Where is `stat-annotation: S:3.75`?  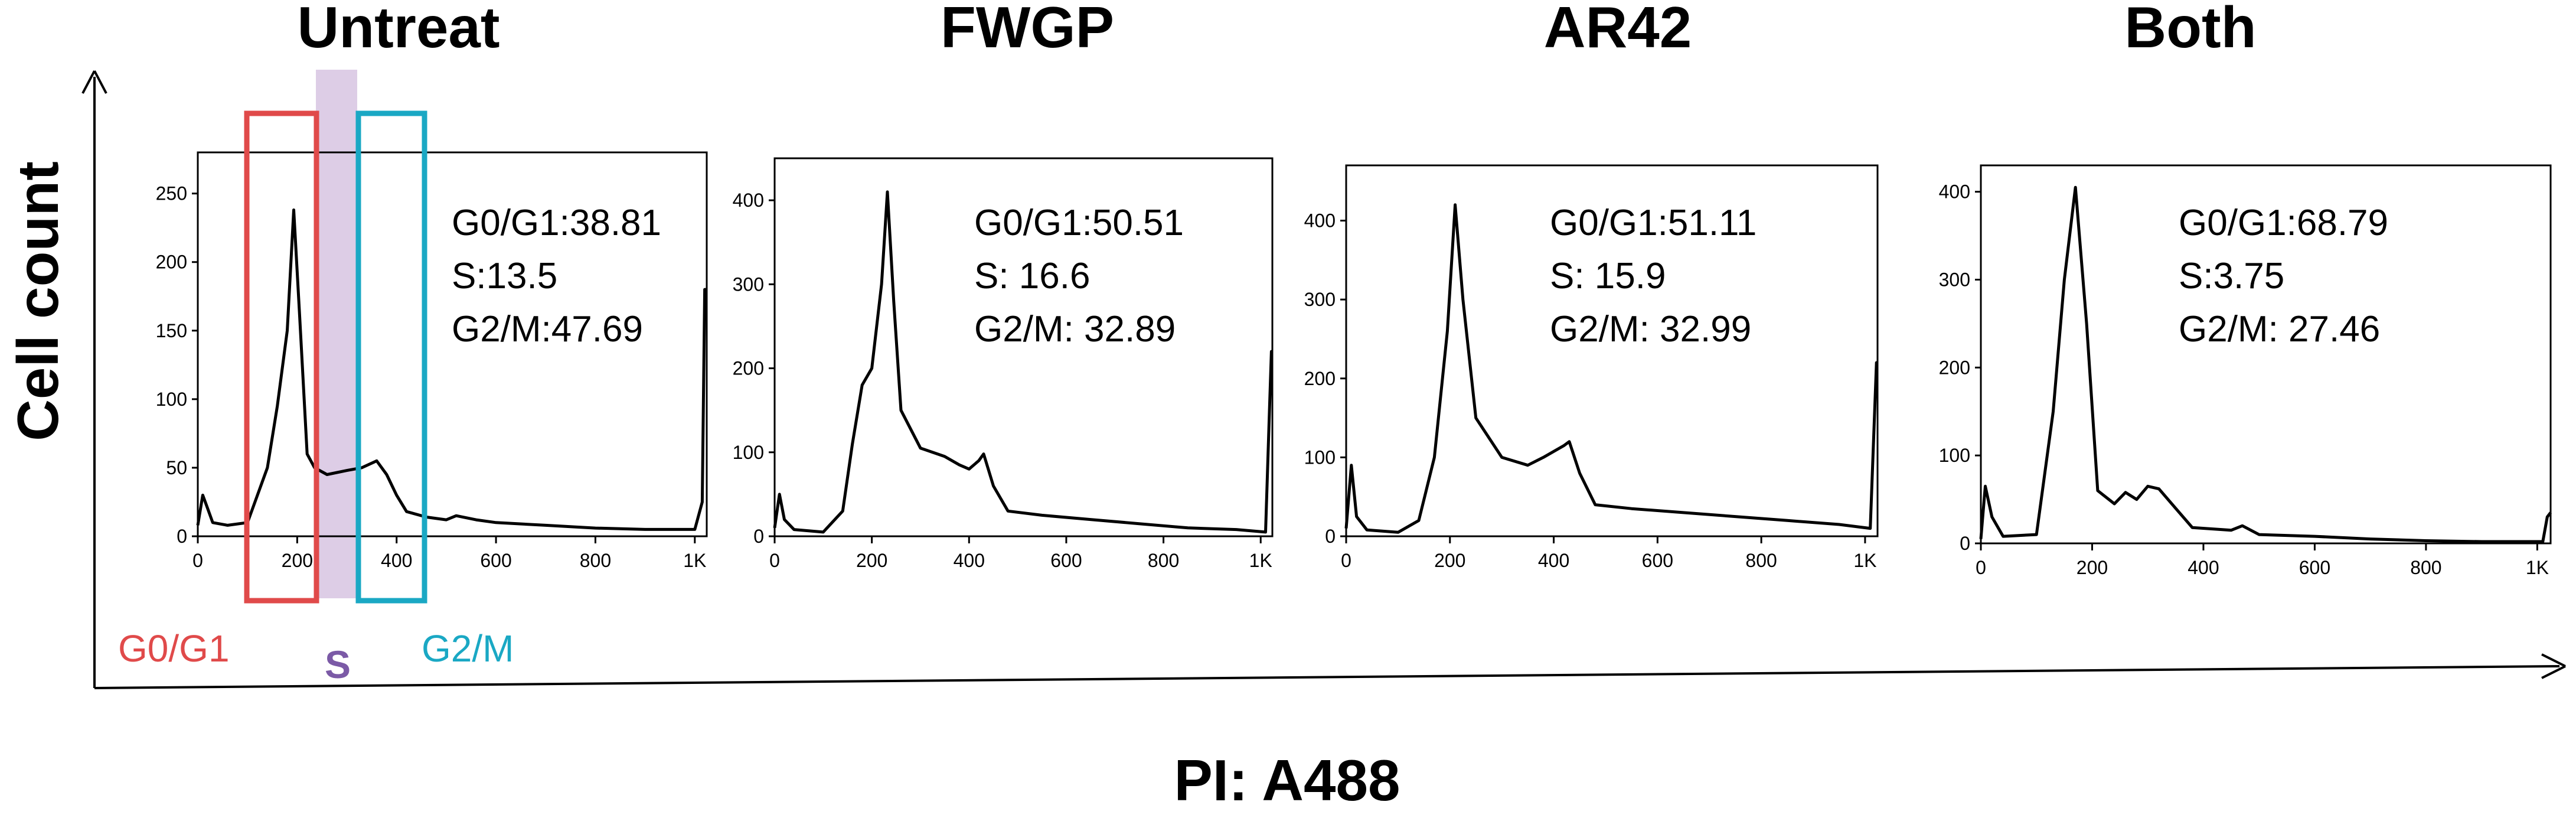
stat-annotation: S:3.75 is located at coordinates (2231, 276).